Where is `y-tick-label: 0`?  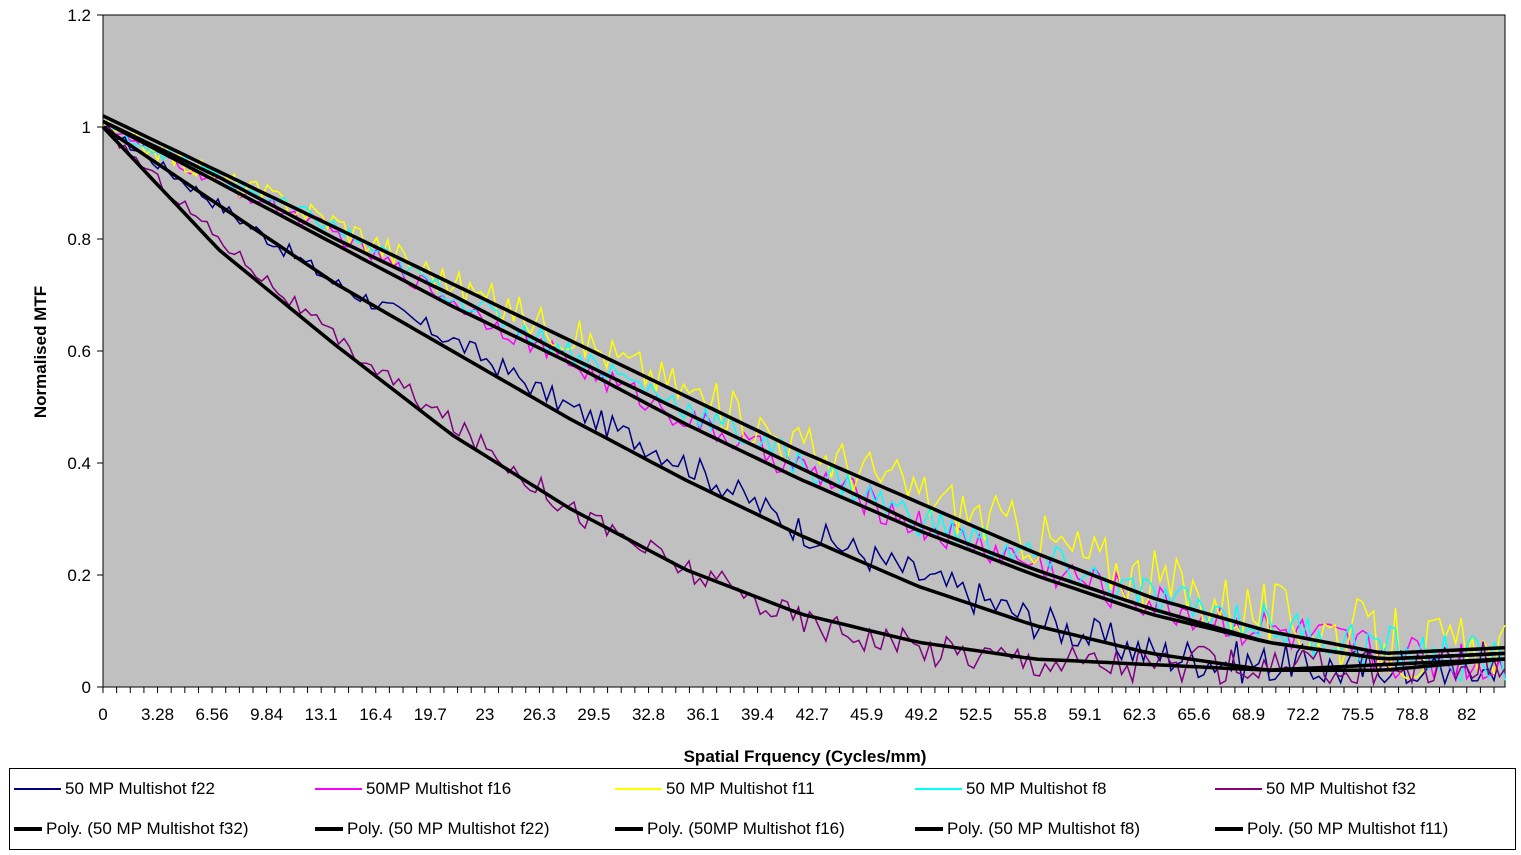 y-tick-label: 0 is located at coordinates (86, 687).